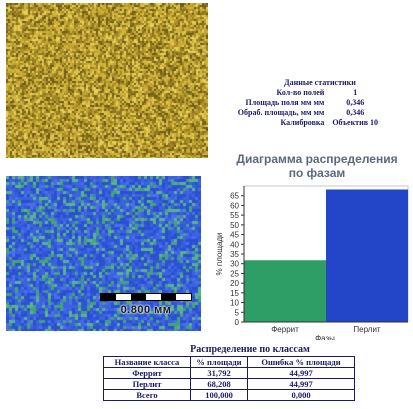 This screenshot has width=413, height=409. I want to click on y-tick-label: 40, so click(234, 244).